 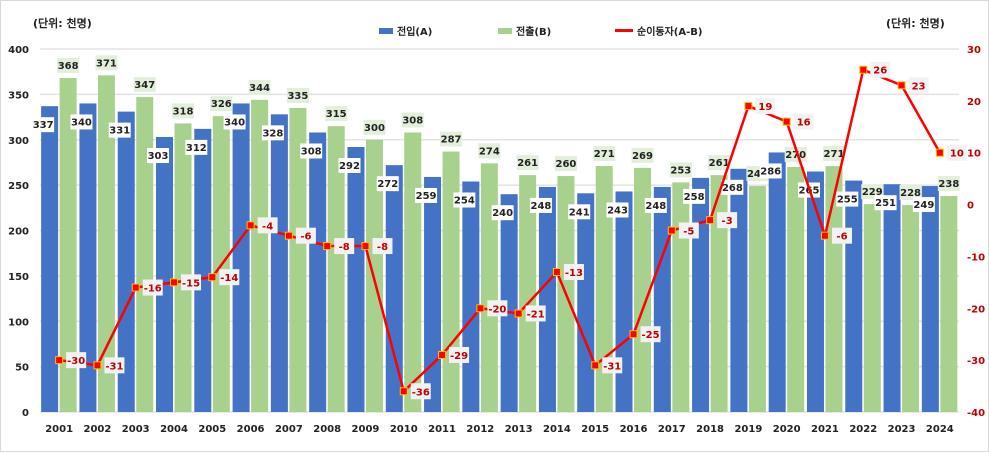 I want to click on left-tick-label: 50, so click(x=22, y=368).